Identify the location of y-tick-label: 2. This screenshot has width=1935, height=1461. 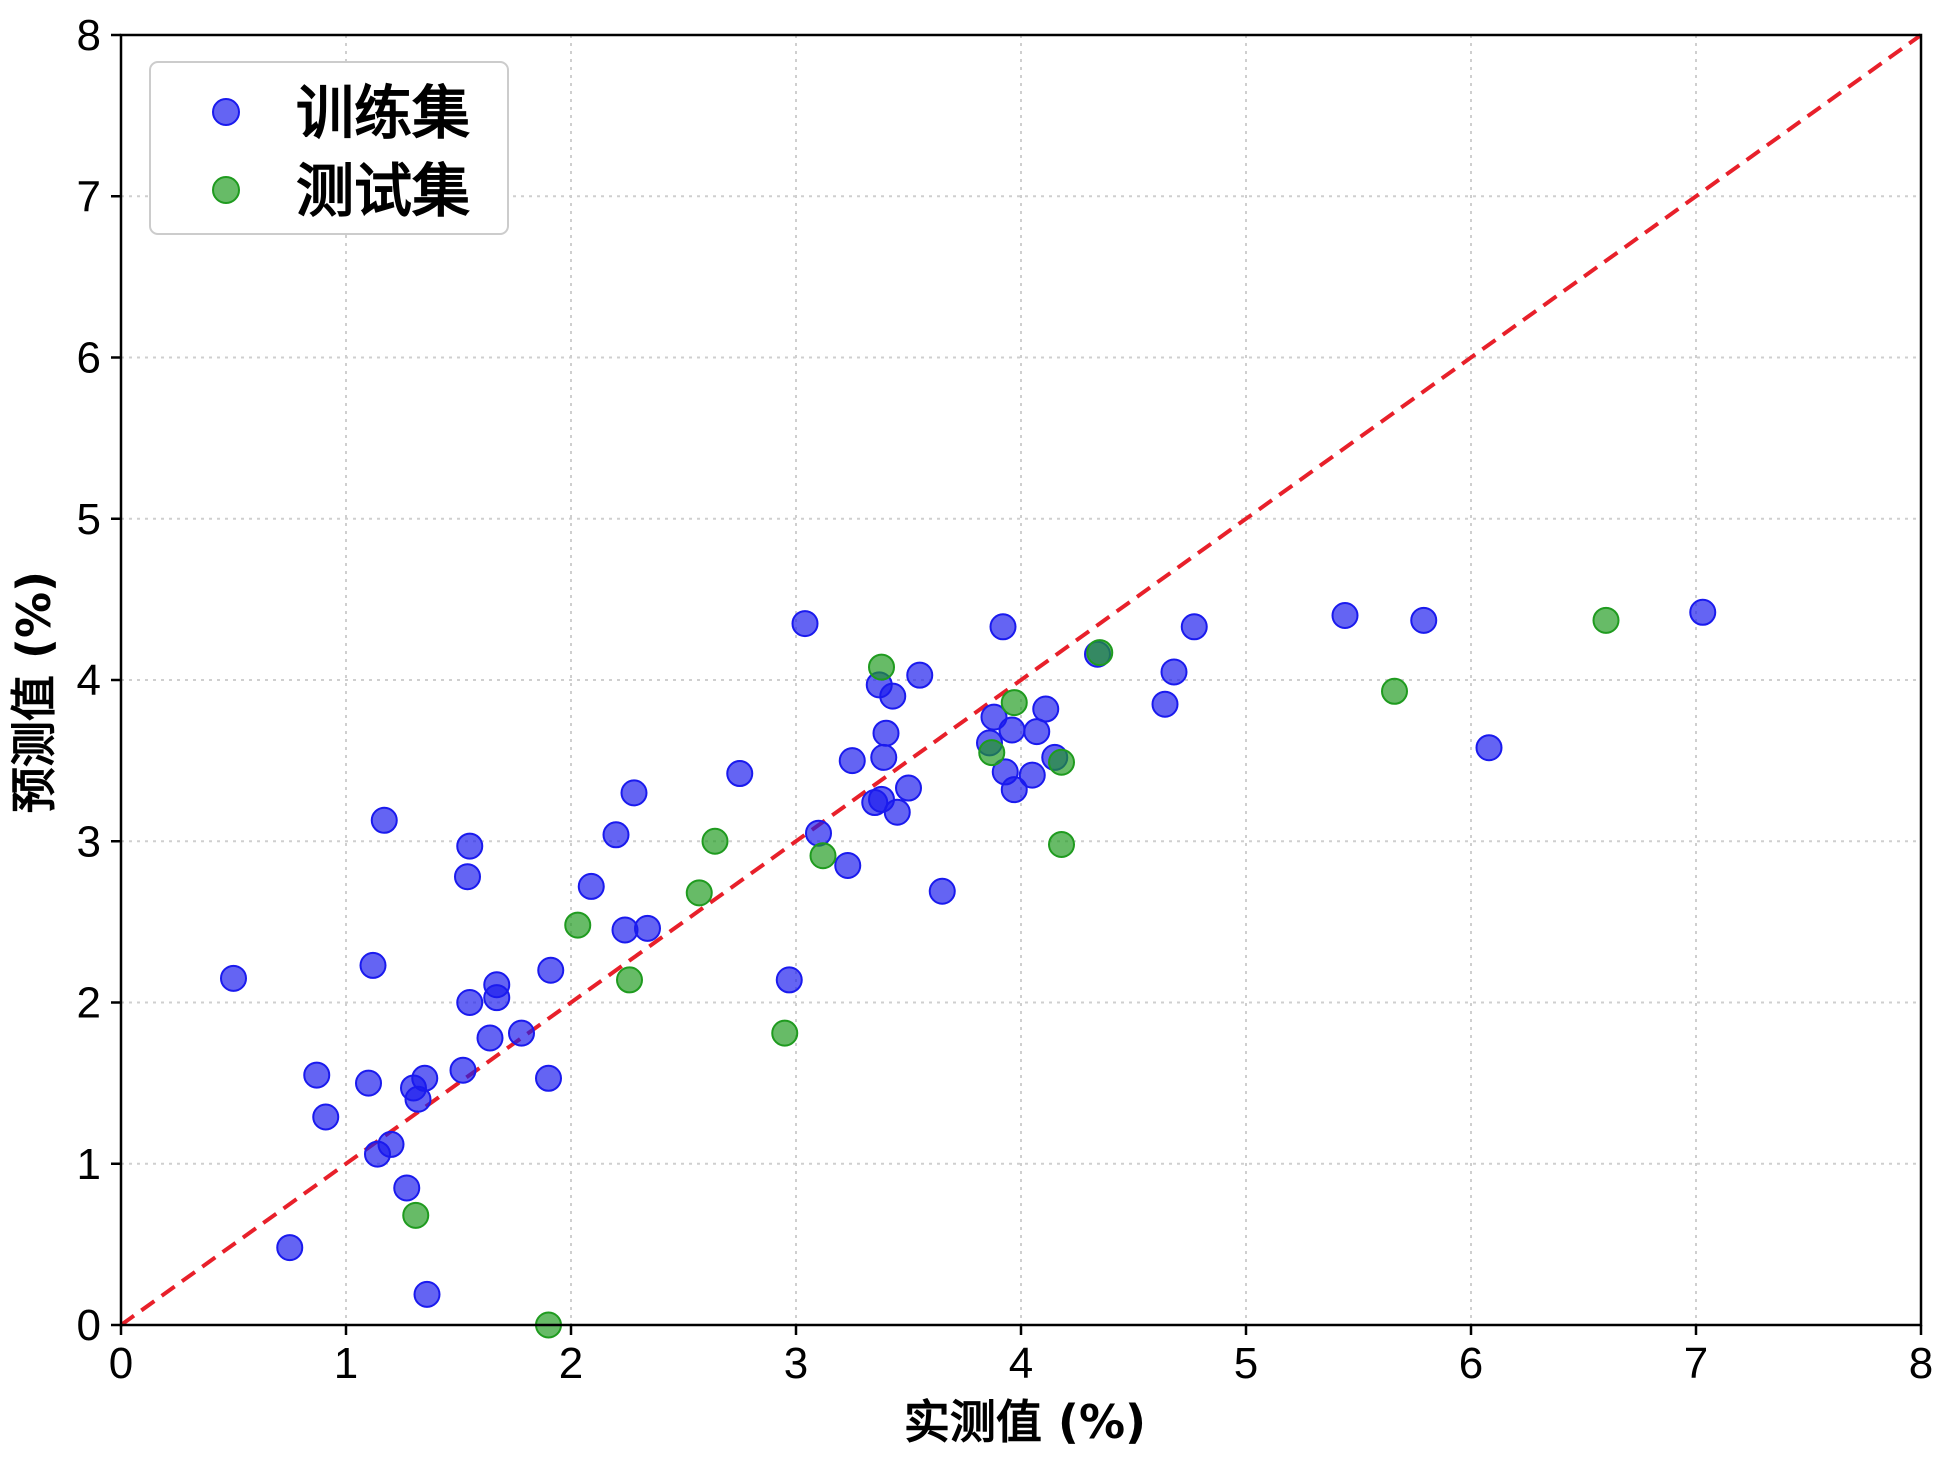
(89, 1003).